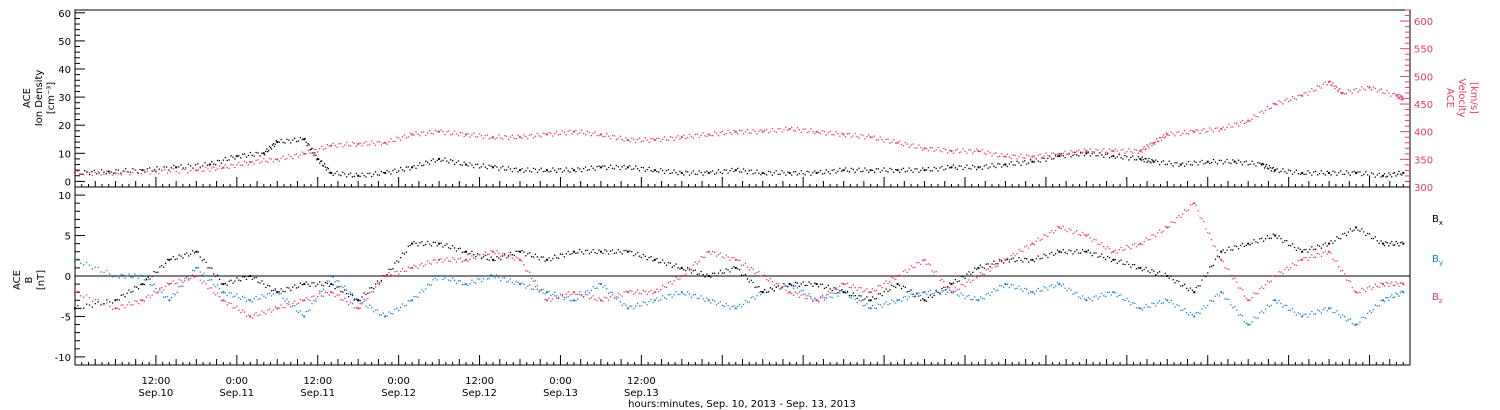 This screenshot has height=410, width=1500. What do you see at coordinates (115, 173) in the screenshot?
I see `velocity-point` at bounding box center [115, 173].